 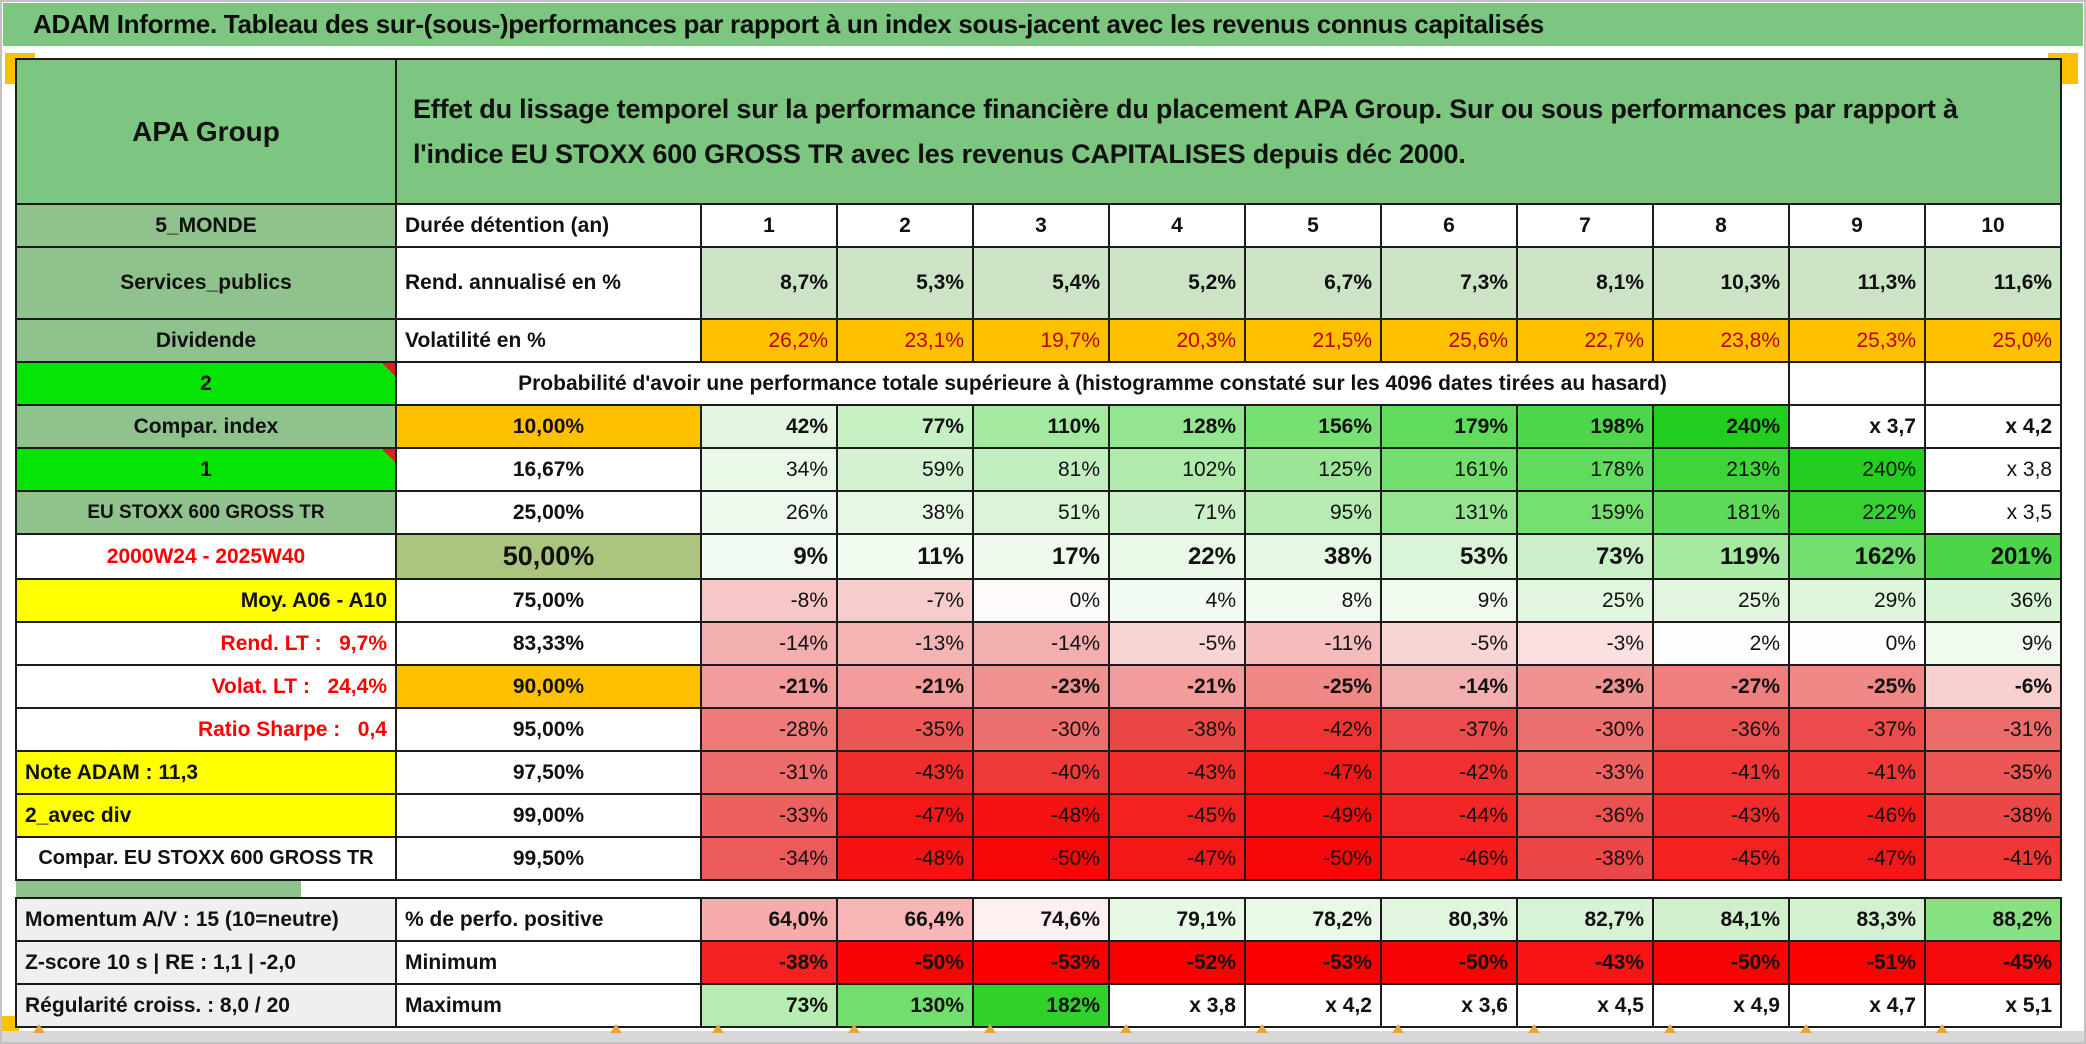 What do you see at coordinates (1993, 225) in the screenshot?
I see `data-cell: 10` at bounding box center [1993, 225].